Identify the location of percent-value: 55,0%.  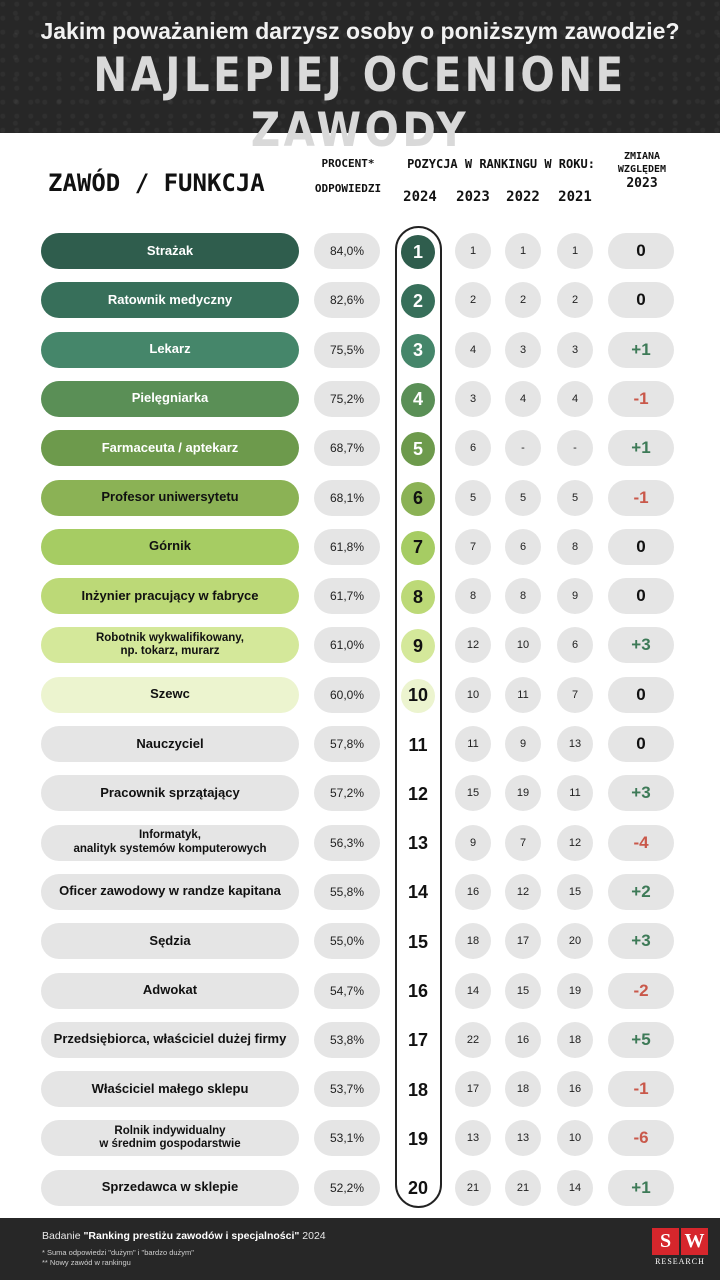
(347, 941).